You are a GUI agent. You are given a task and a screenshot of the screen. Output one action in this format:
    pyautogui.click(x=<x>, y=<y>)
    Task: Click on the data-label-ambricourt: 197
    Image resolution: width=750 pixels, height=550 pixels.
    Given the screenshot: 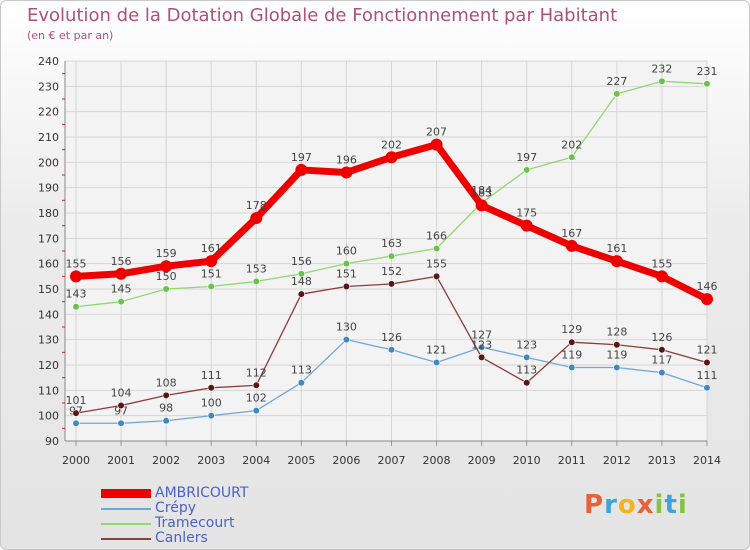 What is the action you would take?
    pyautogui.click(x=301, y=157)
    